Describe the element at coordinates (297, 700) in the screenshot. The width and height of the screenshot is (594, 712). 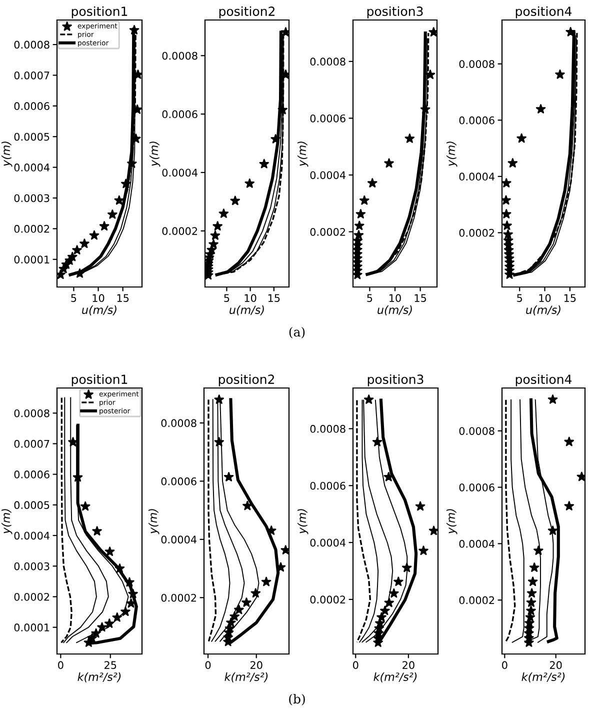
I see `text: (b)` at that location.